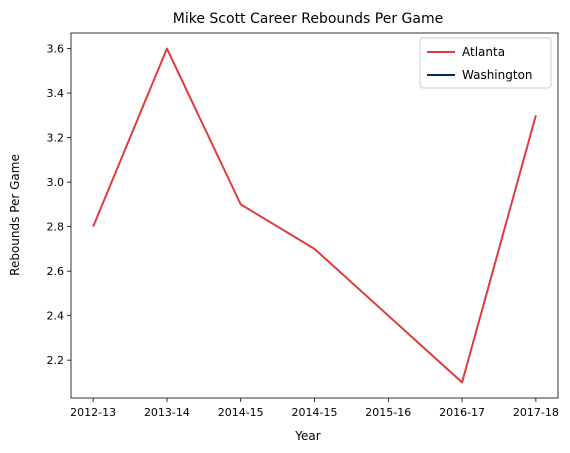 Image resolution: width=570 pixels, height=453 pixels. I want to click on x-tick-label-3: 2014-15, so click(315, 412).